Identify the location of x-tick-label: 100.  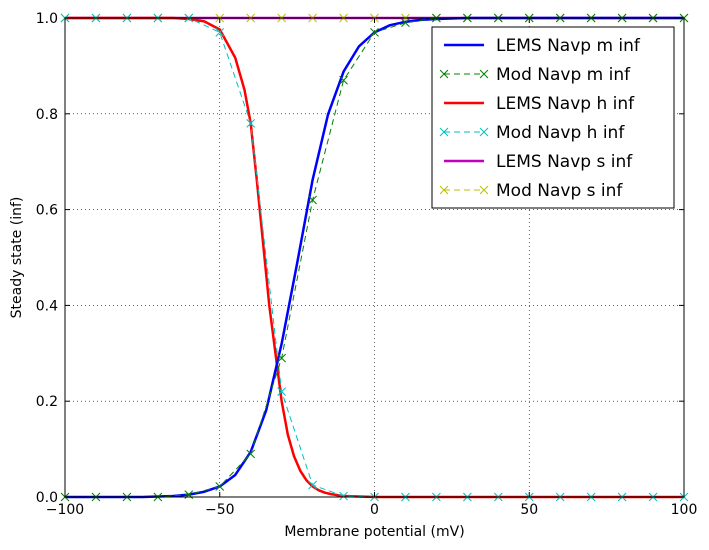
(684, 510).